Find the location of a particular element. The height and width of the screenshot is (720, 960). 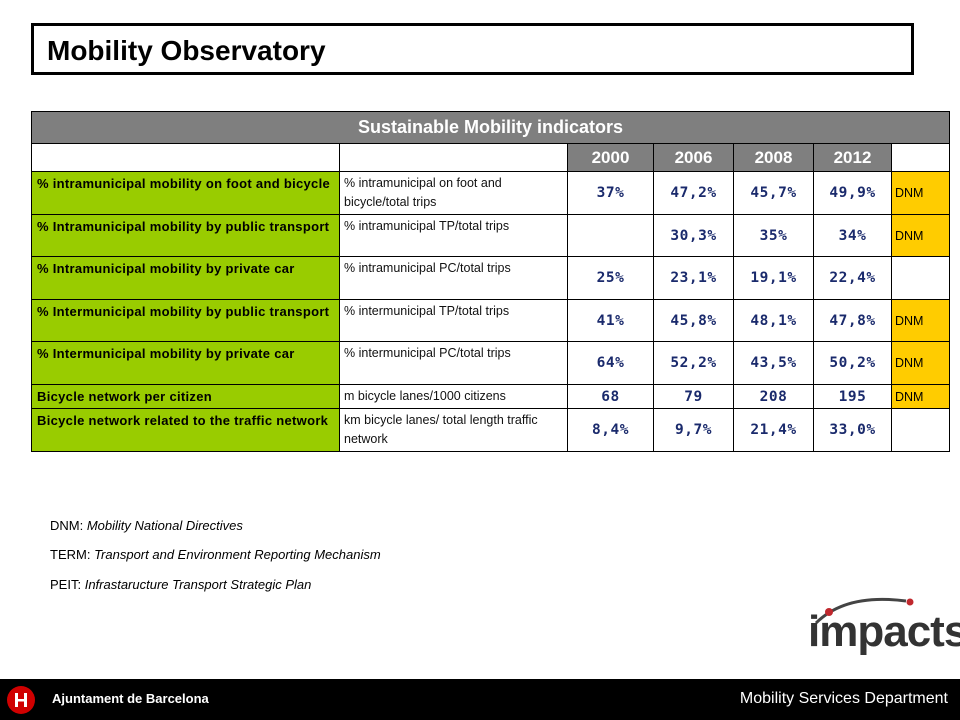

indicator-name: Bicycle network per citizen is located at coordinates (185, 396).